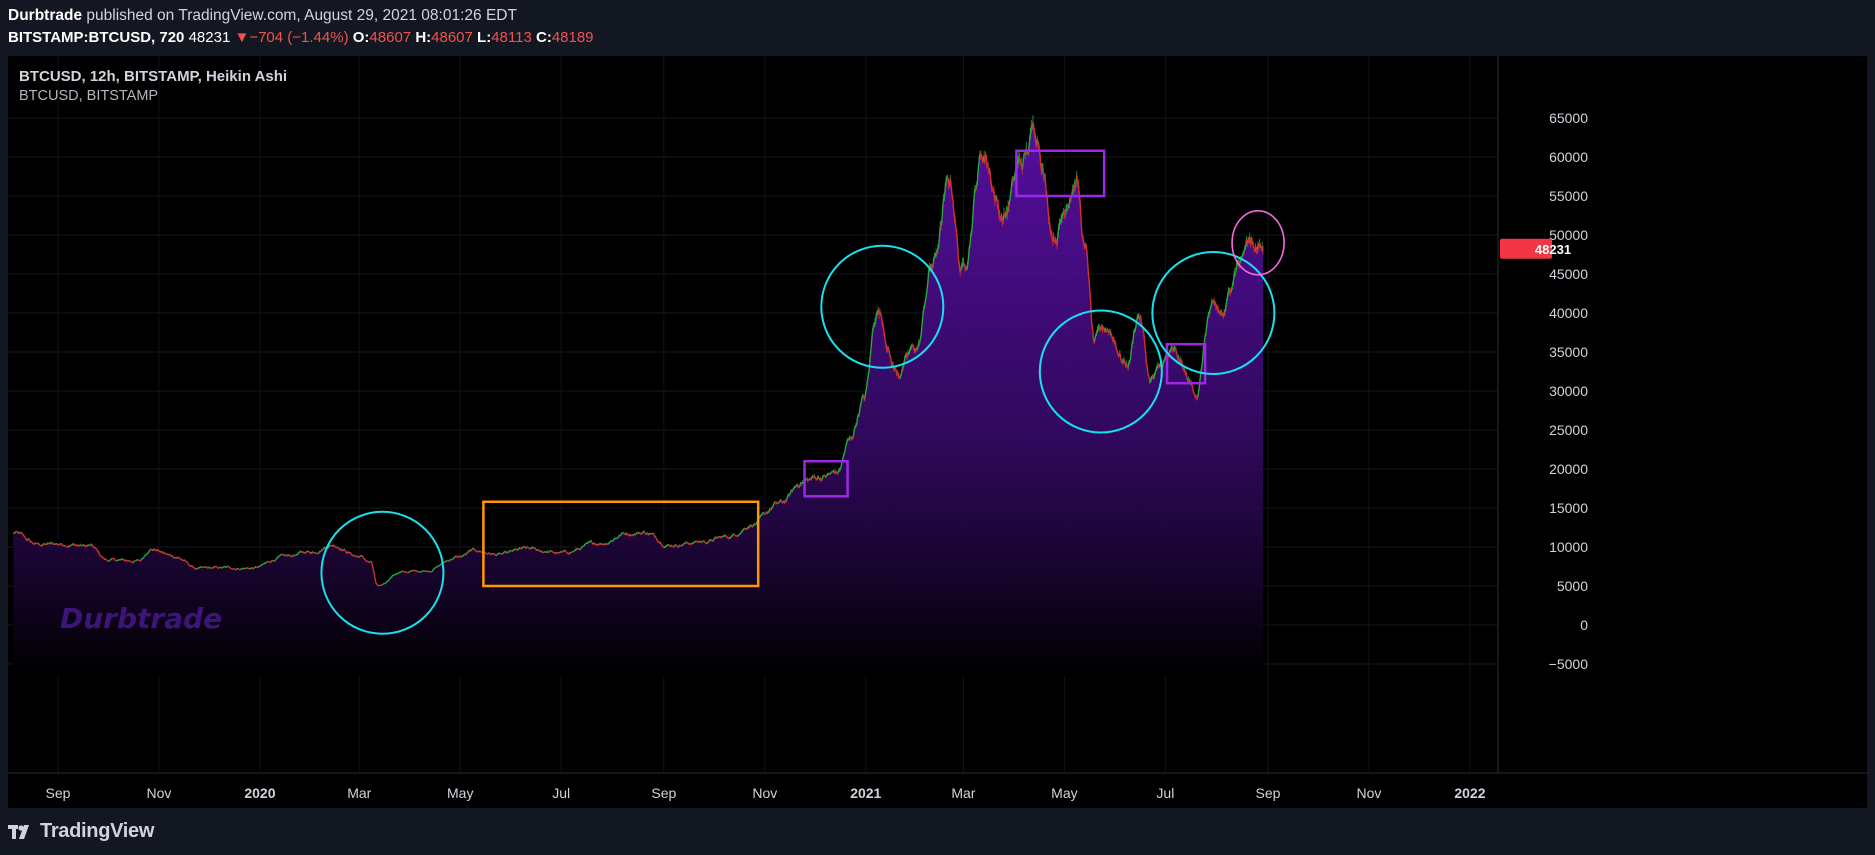 The width and height of the screenshot is (1875, 855). I want to click on tradingview-brand: TradingView, so click(97, 831).